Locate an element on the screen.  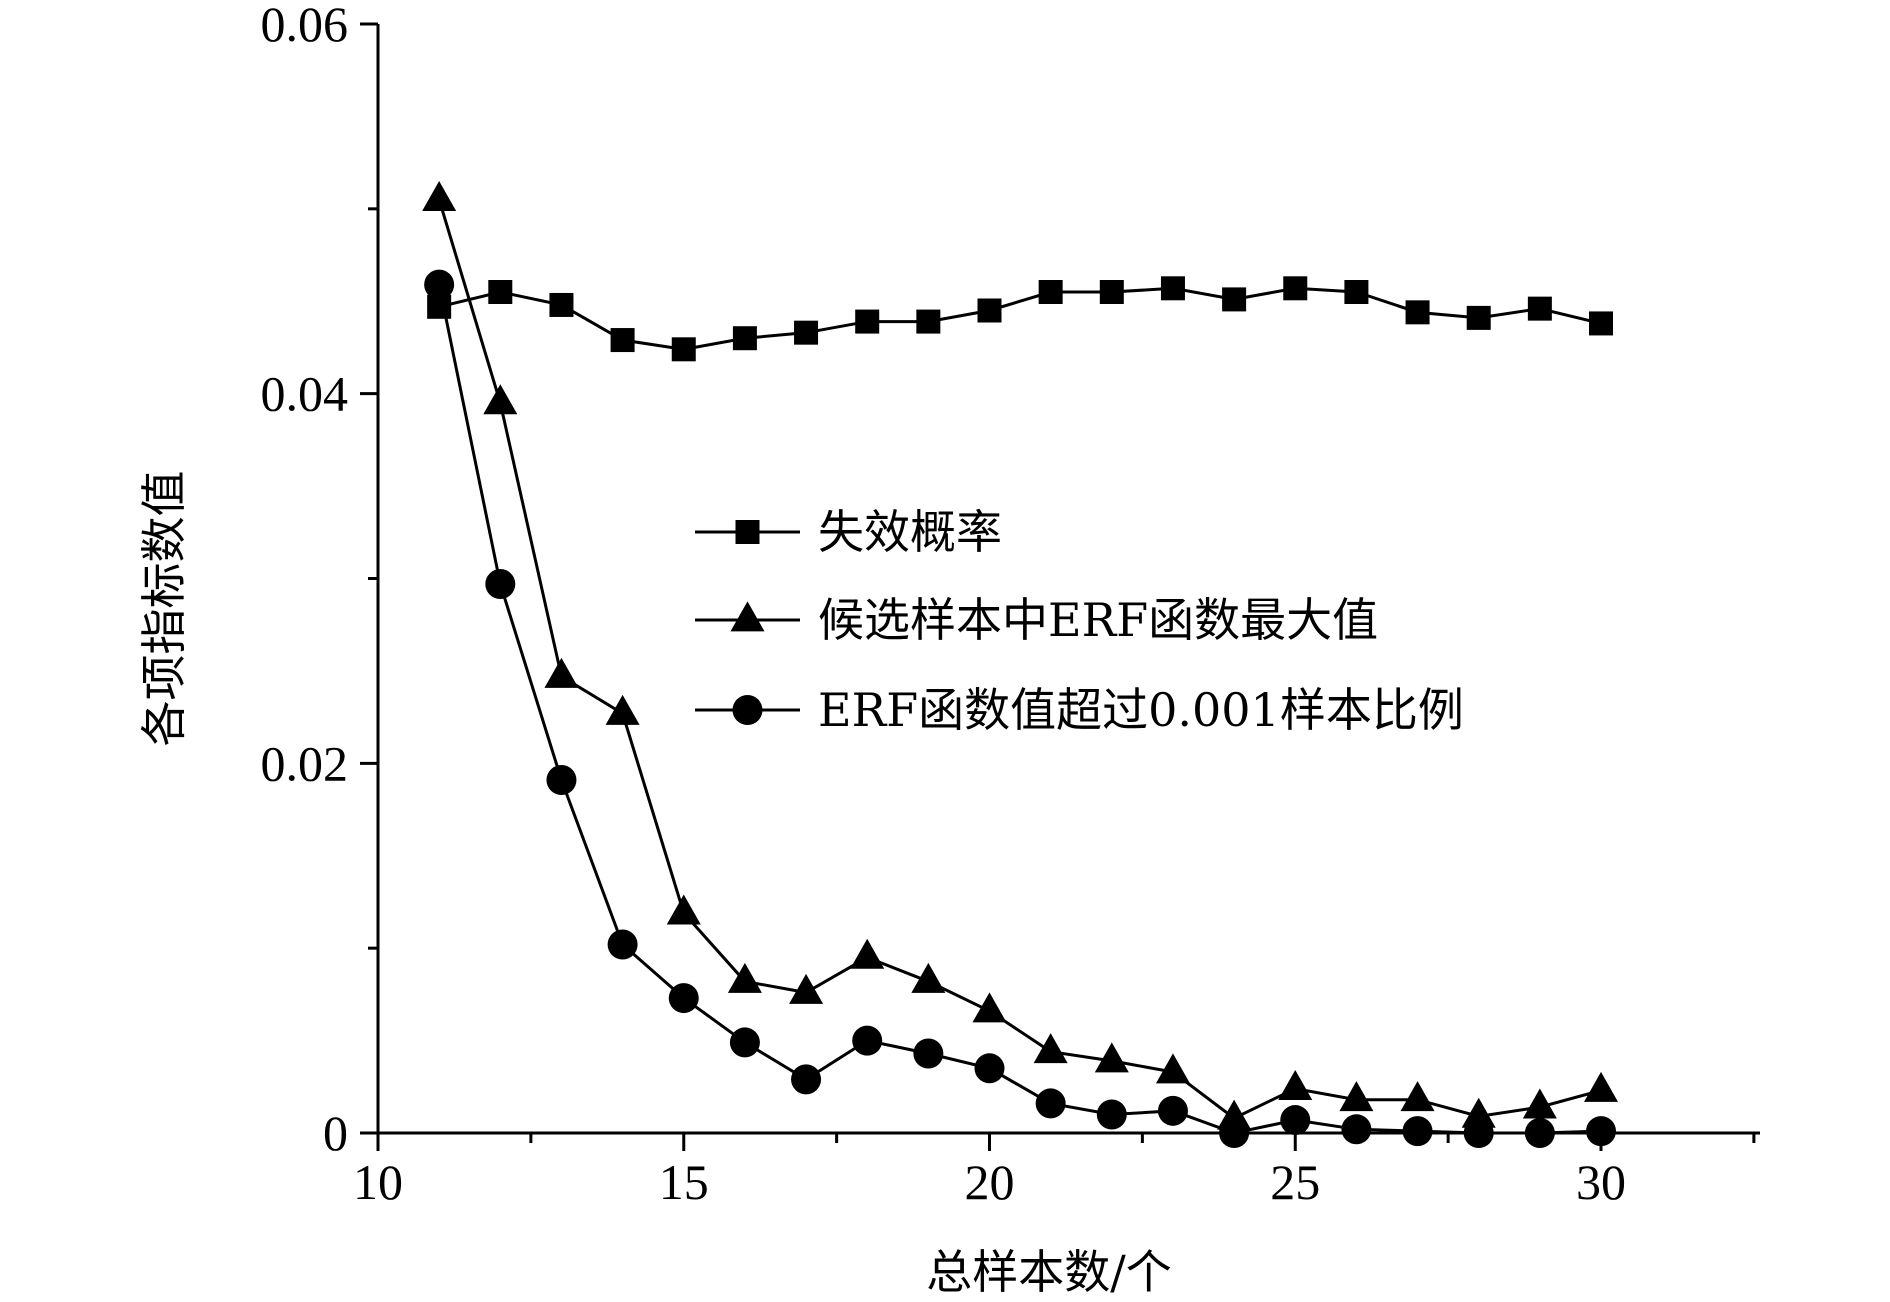
legend-label: 失效概率 is located at coordinates (910, 532).